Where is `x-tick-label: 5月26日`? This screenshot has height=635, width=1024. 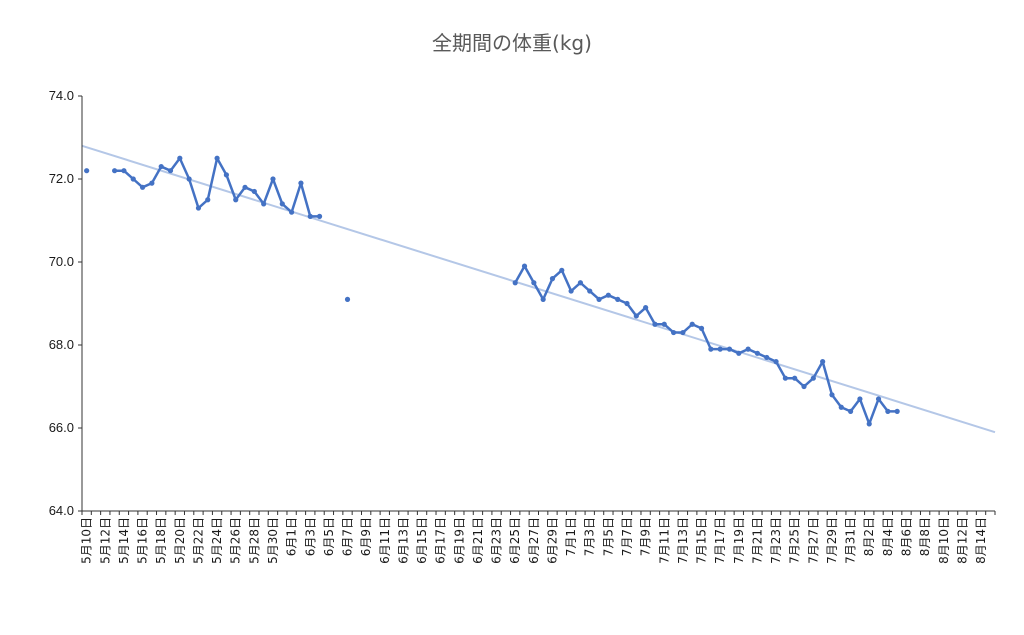
x-tick-label: 5月26日 is located at coordinates (236, 540).